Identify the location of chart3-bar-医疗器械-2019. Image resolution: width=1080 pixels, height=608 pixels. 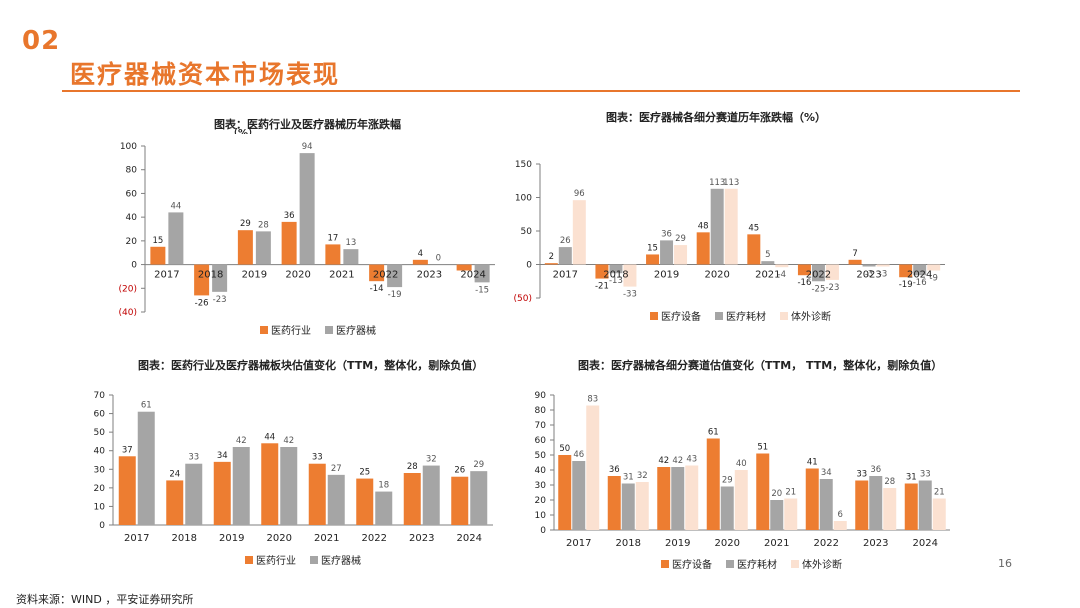
(241, 486).